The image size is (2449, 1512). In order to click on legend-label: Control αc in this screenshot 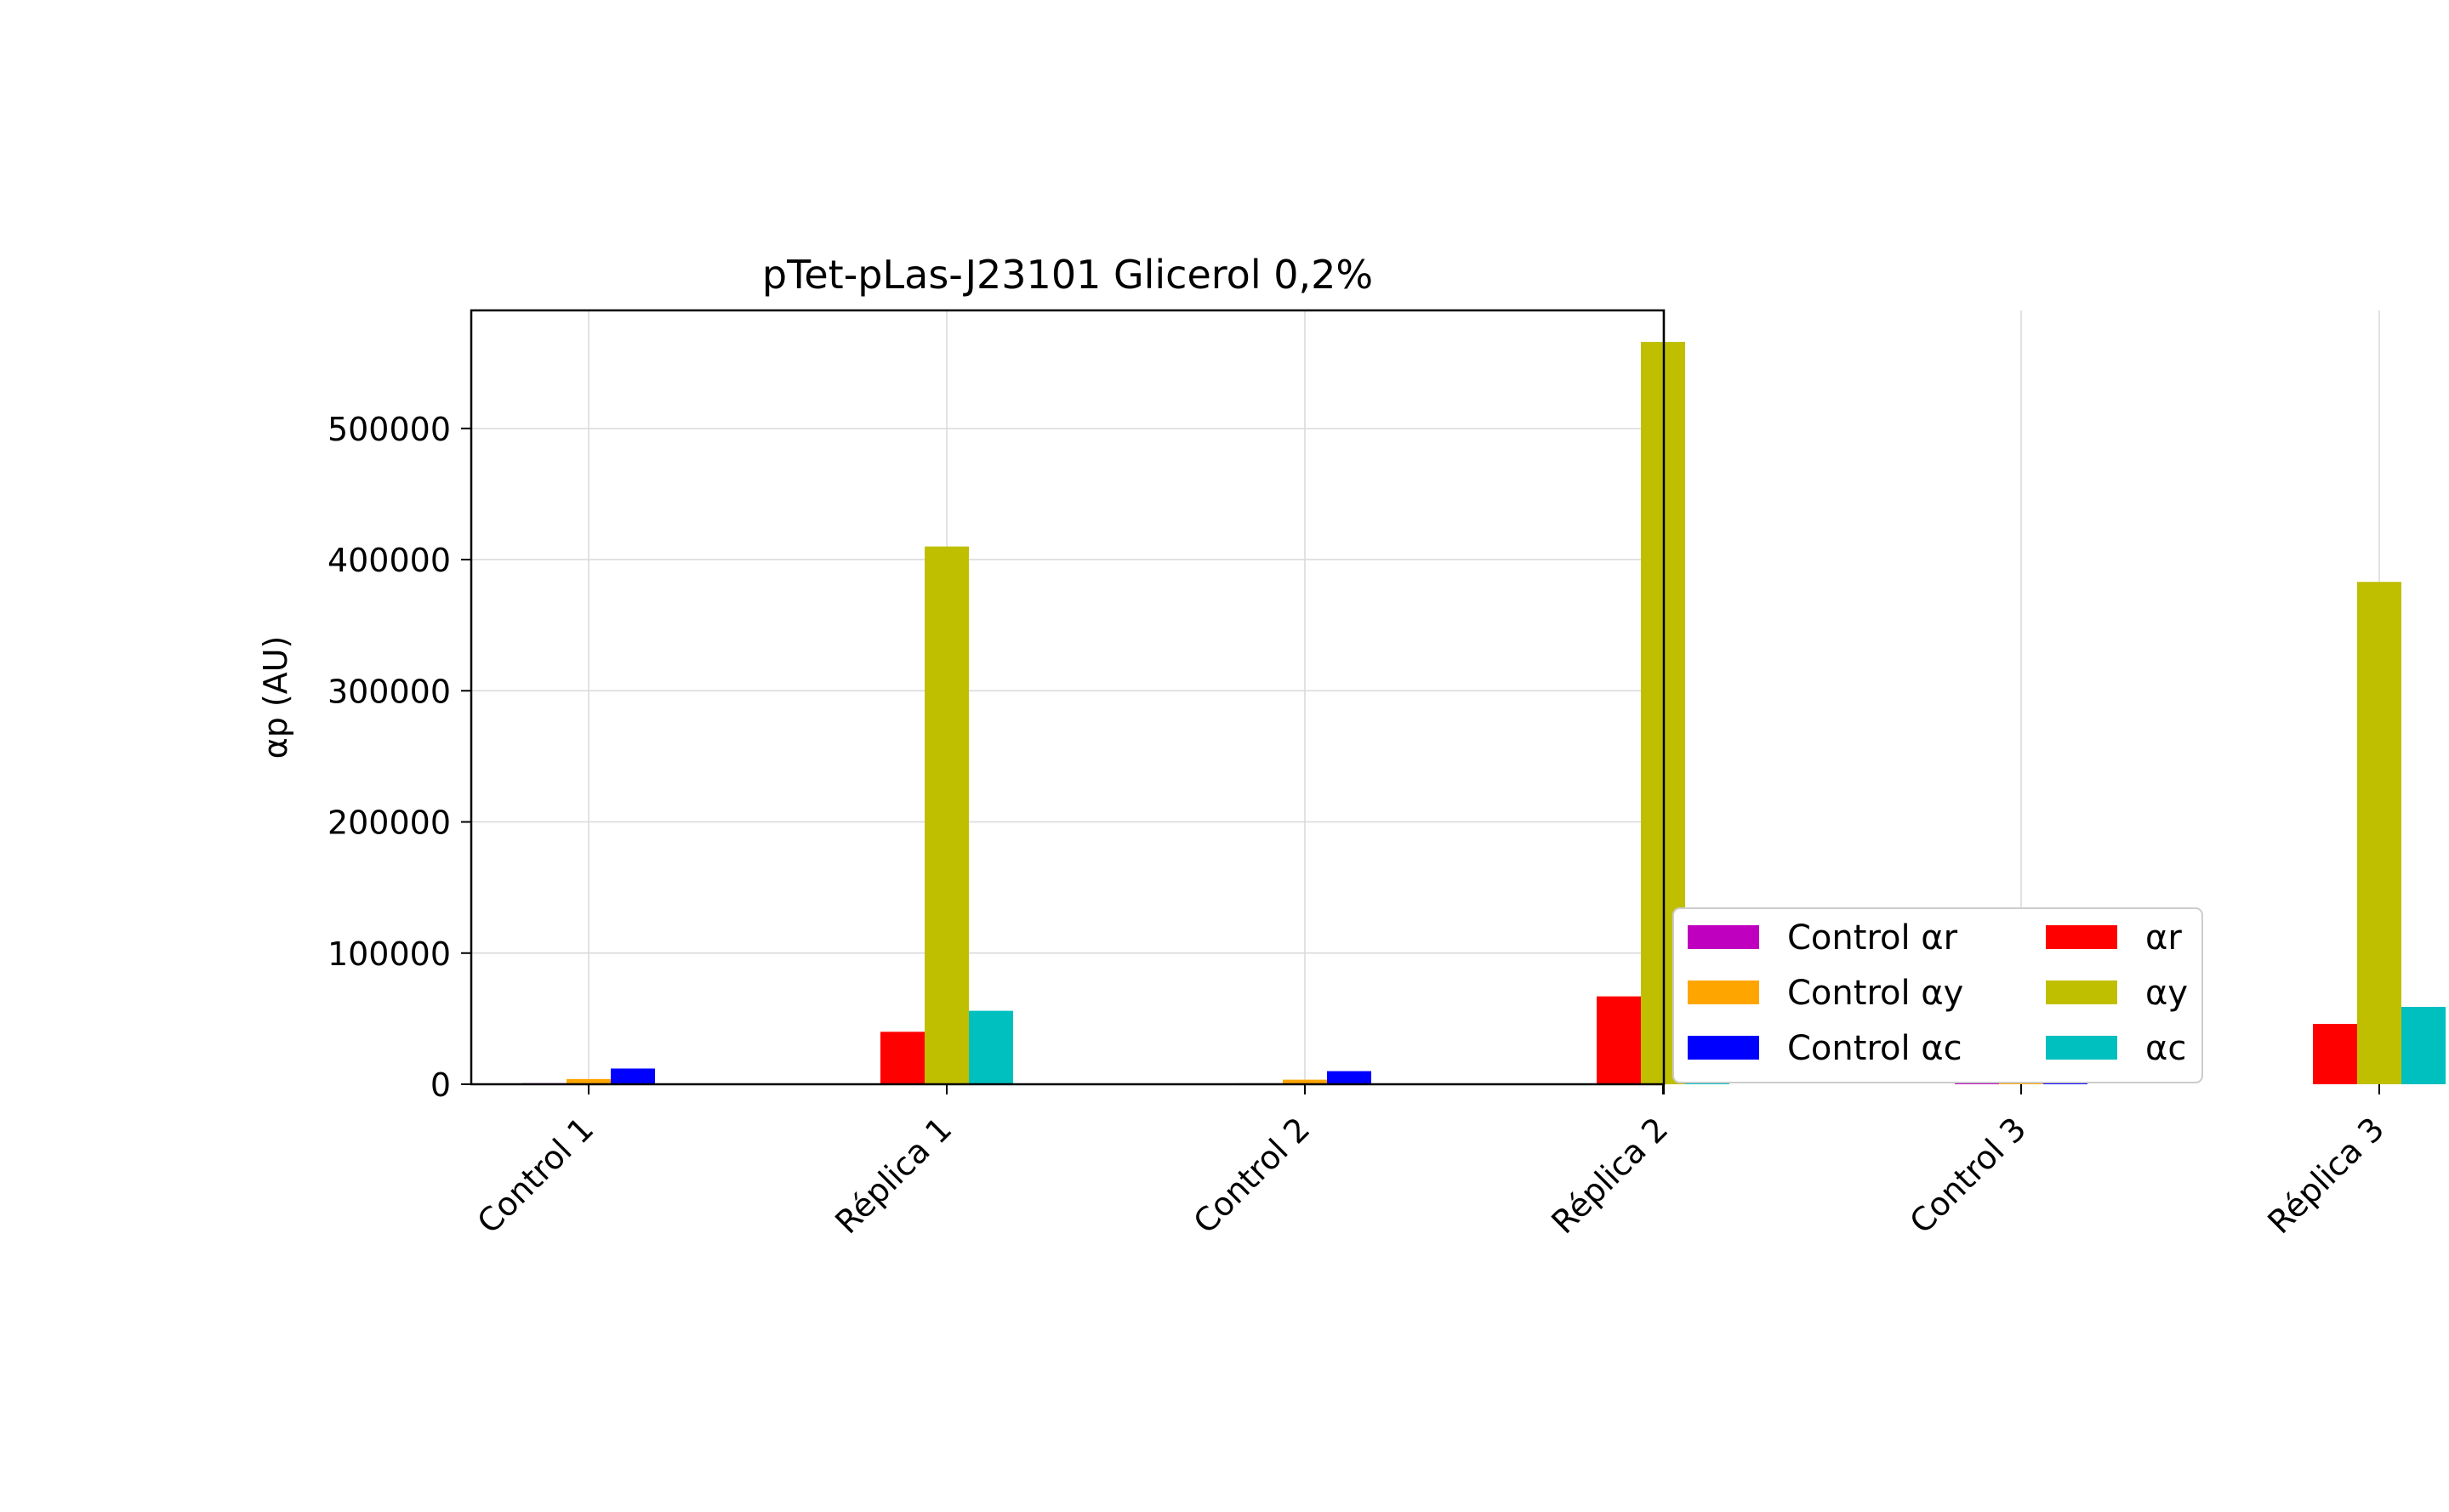, I will do `click(1875, 1048)`.